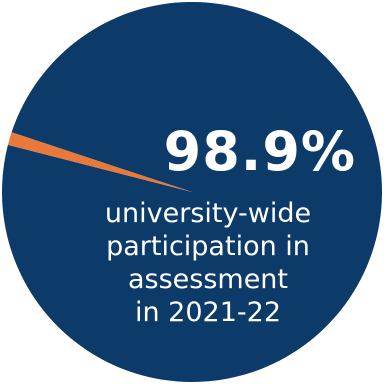 Image resolution: width=384 pixels, height=385 pixels. Describe the element at coordinates (100, 162) in the screenshot. I see `pie-slice-not-participated` at that location.